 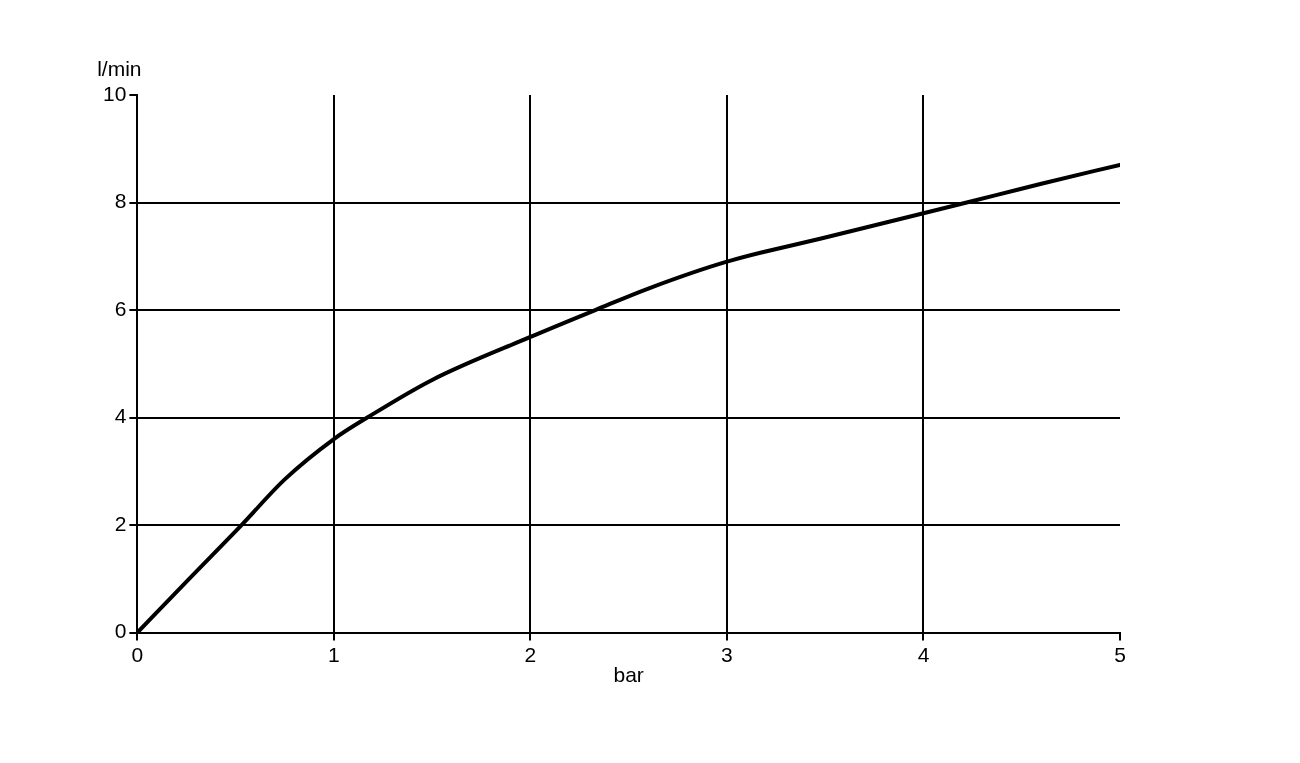 I want to click on y-tick-label: 0, so click(x=120, y=631).